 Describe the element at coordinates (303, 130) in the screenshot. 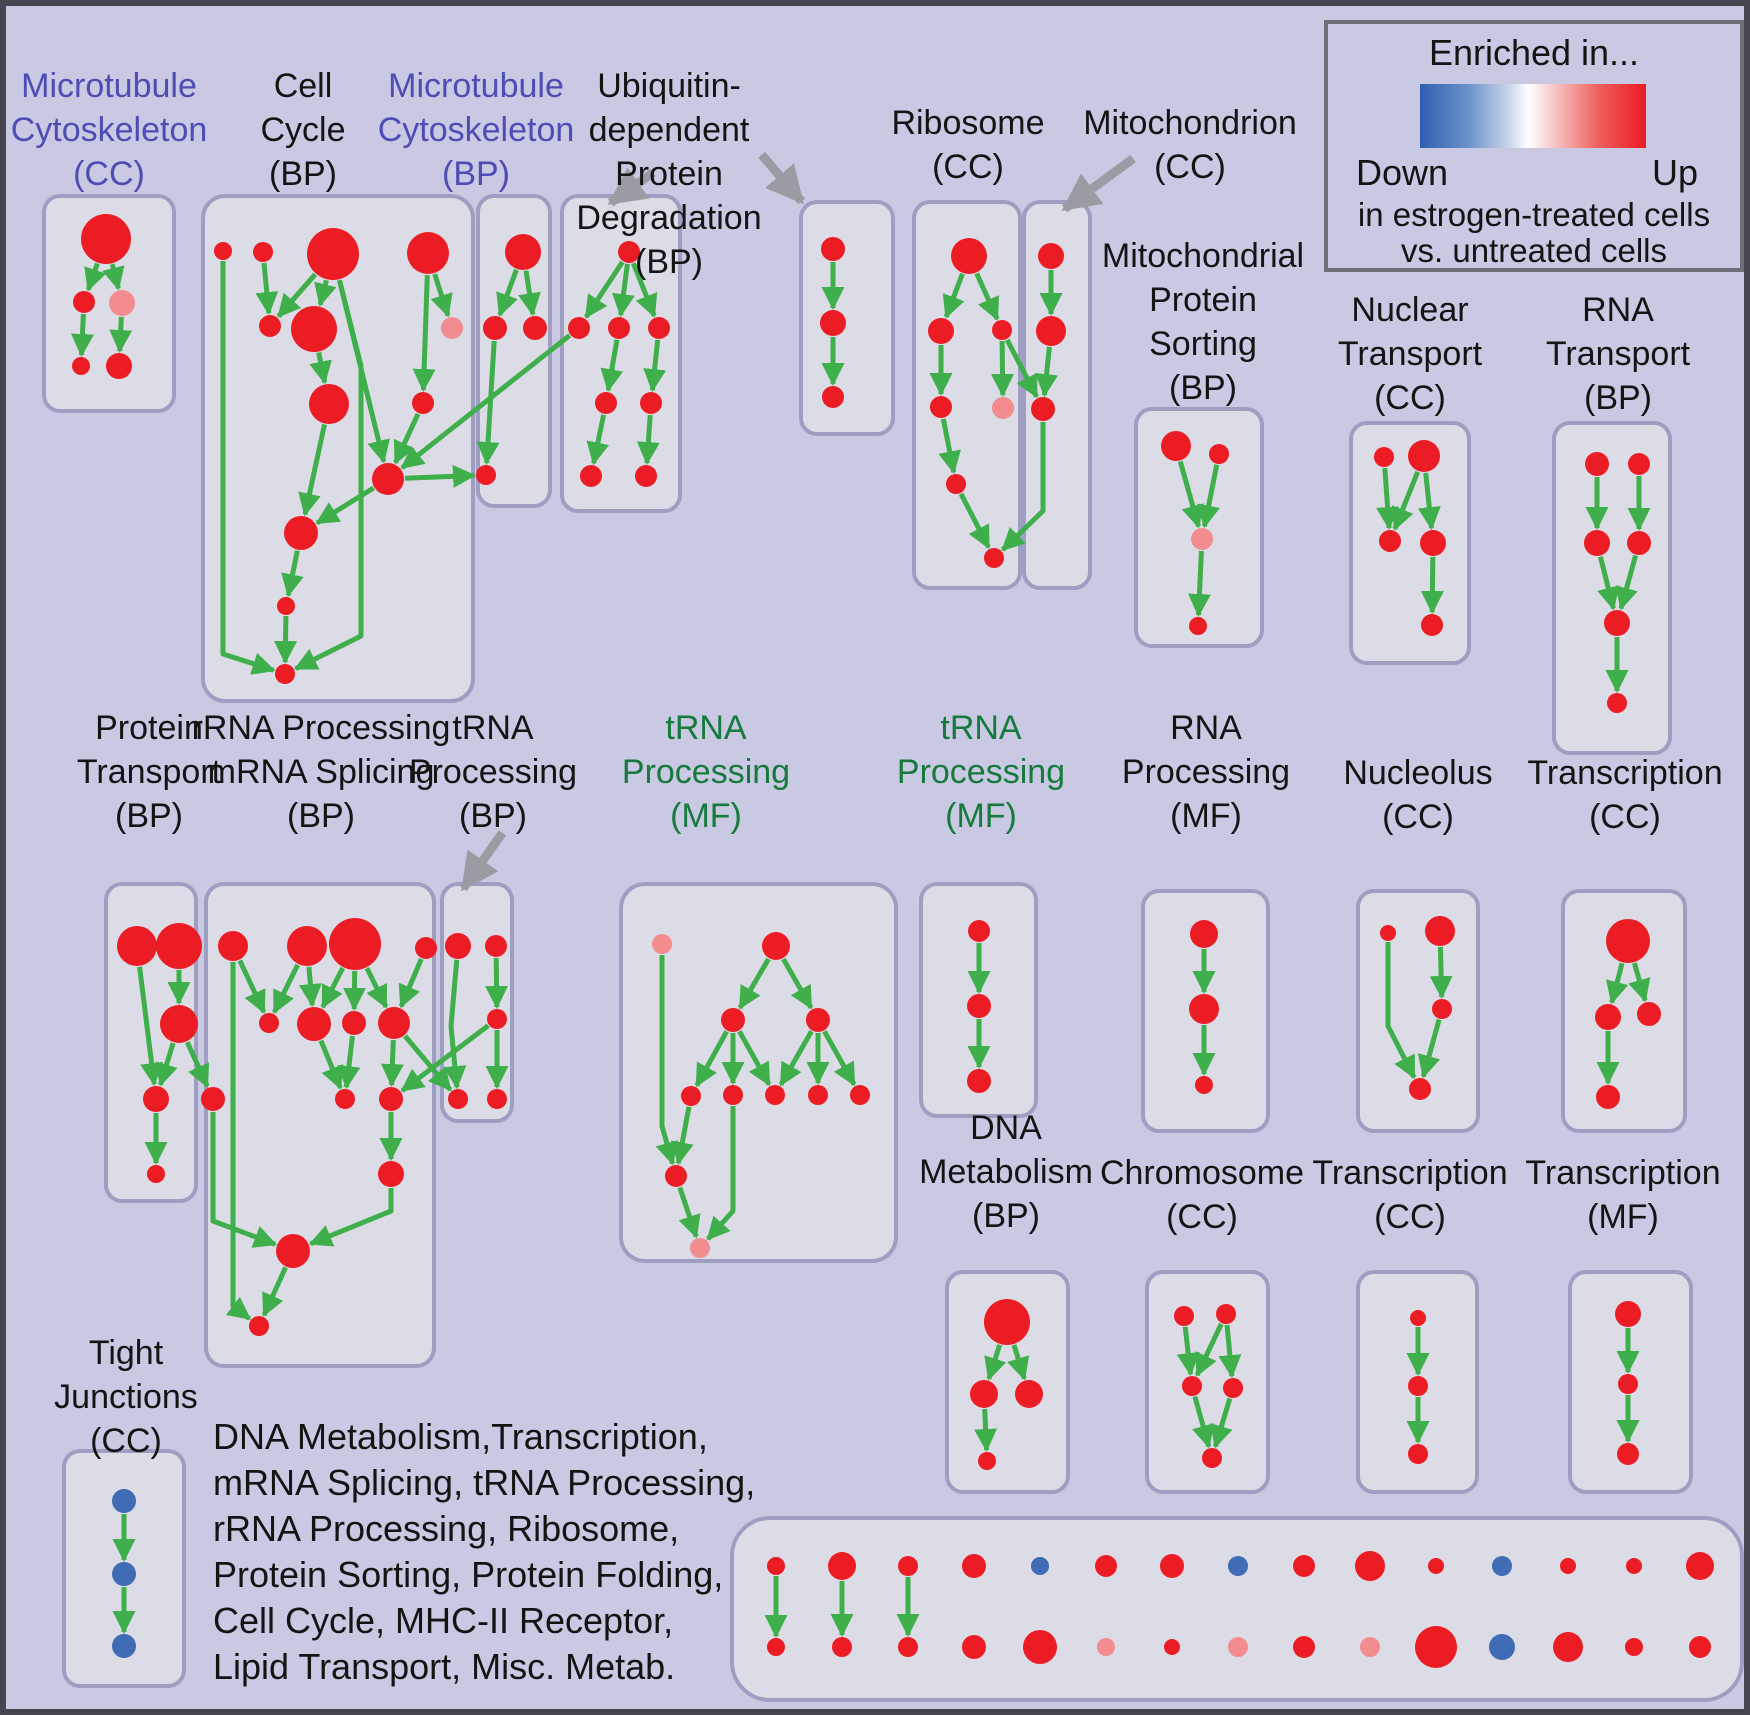

I see `label-line: Cycle` at that location.